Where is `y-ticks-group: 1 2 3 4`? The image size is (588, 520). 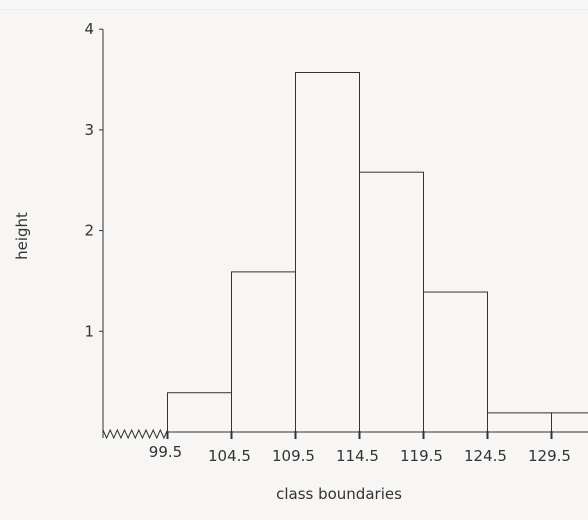 y-ticks-group: 1 2 3 4 is located at coordinates (93, 180).